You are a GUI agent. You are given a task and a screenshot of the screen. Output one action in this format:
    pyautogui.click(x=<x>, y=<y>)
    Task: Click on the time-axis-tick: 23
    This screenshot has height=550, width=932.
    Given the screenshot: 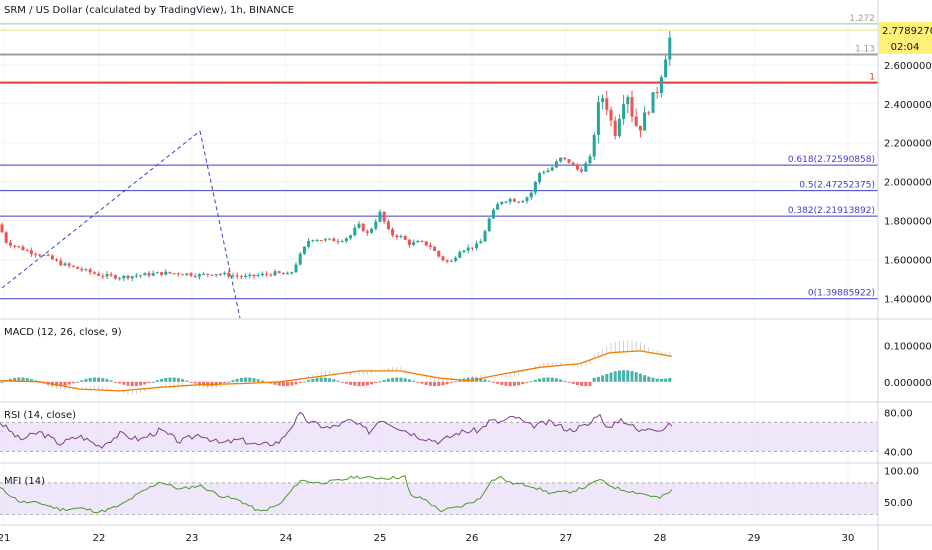 What is the action you would take?
    pyautogui.click(x=192, y=538)
    